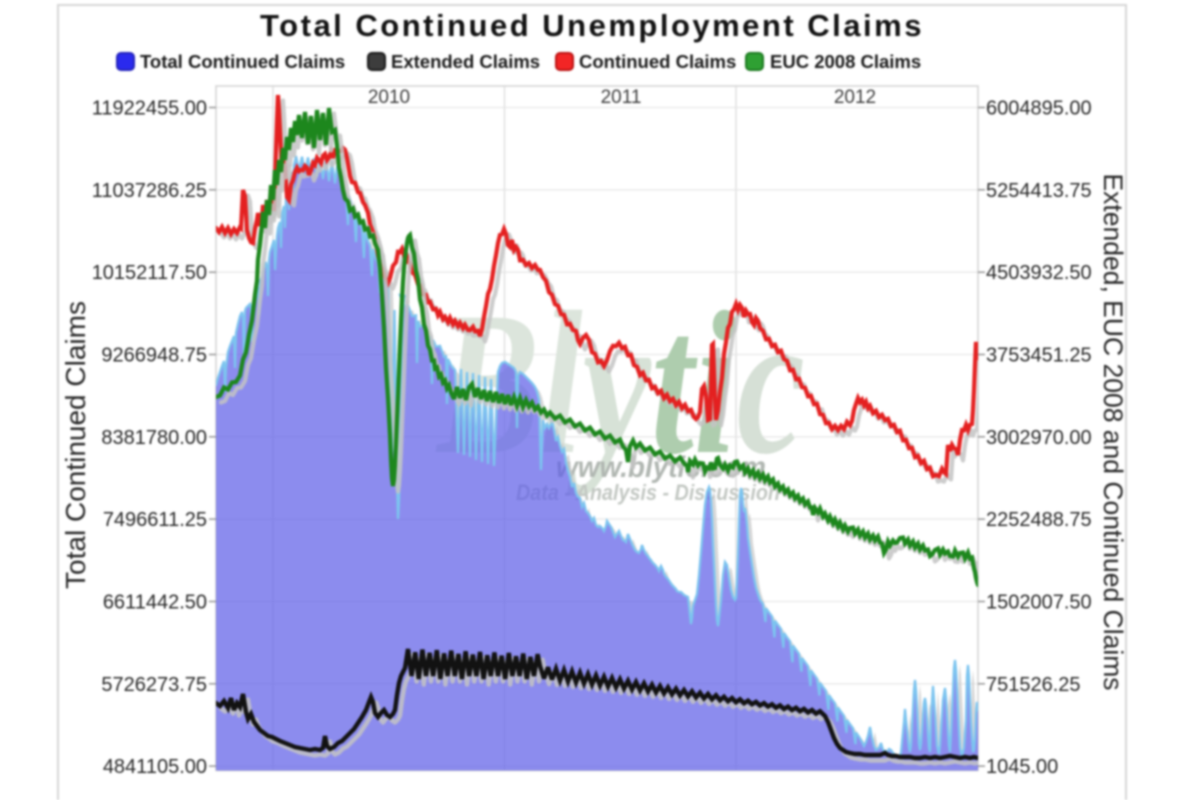  I want to click on svg-text: 2252488.75, so click(1039, 520).